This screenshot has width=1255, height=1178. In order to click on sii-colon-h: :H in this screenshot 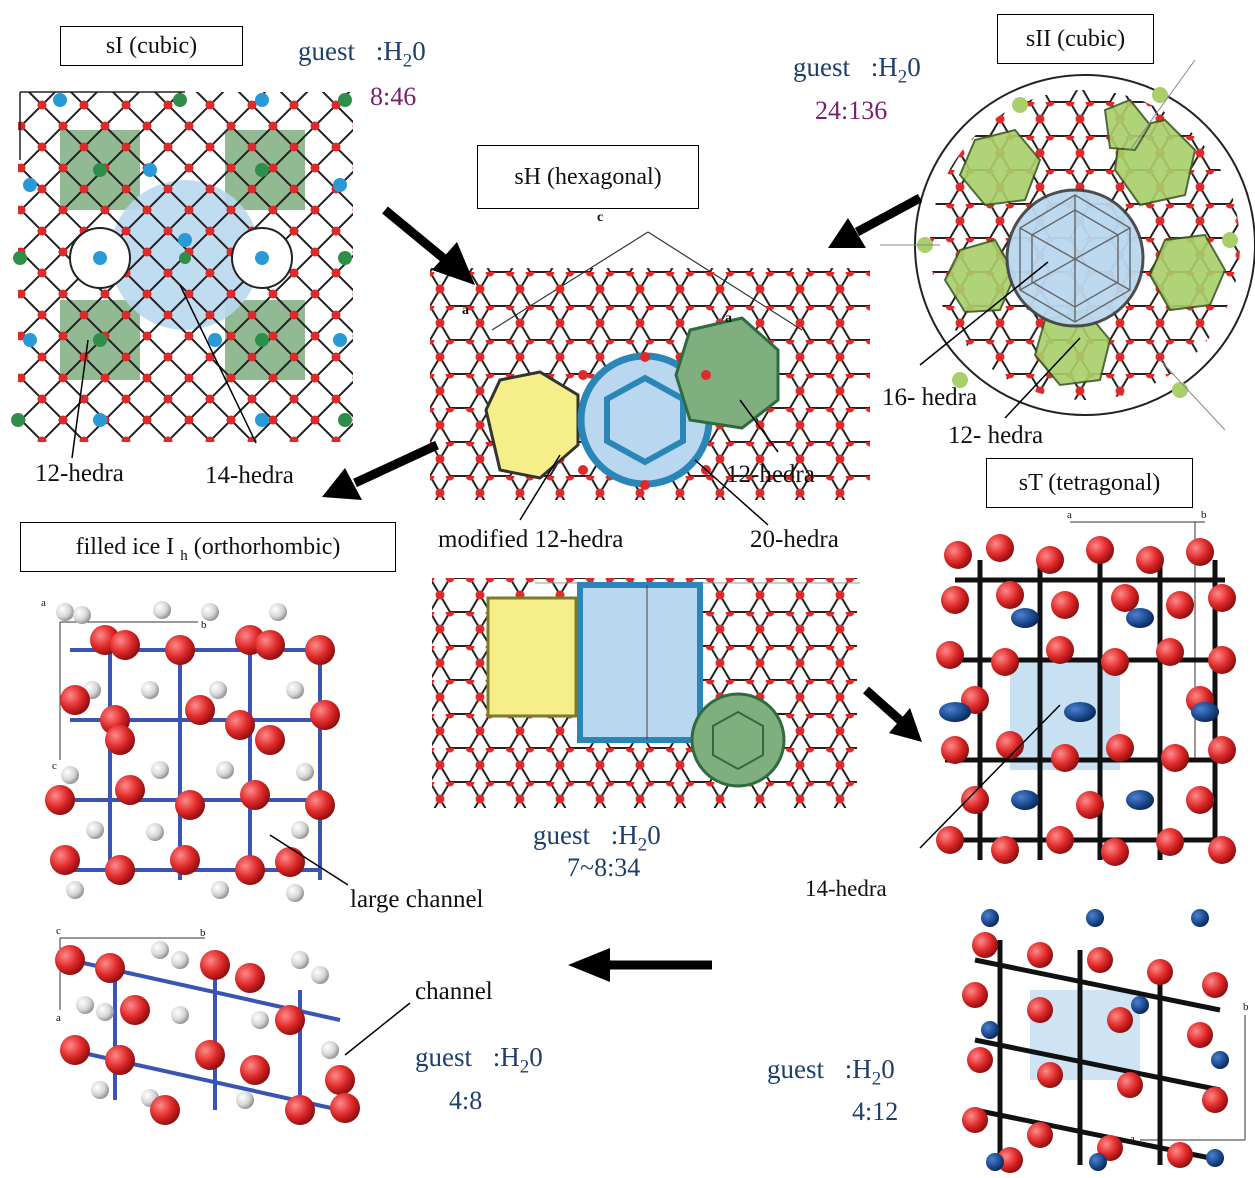, I will do `click(884, 67)`.